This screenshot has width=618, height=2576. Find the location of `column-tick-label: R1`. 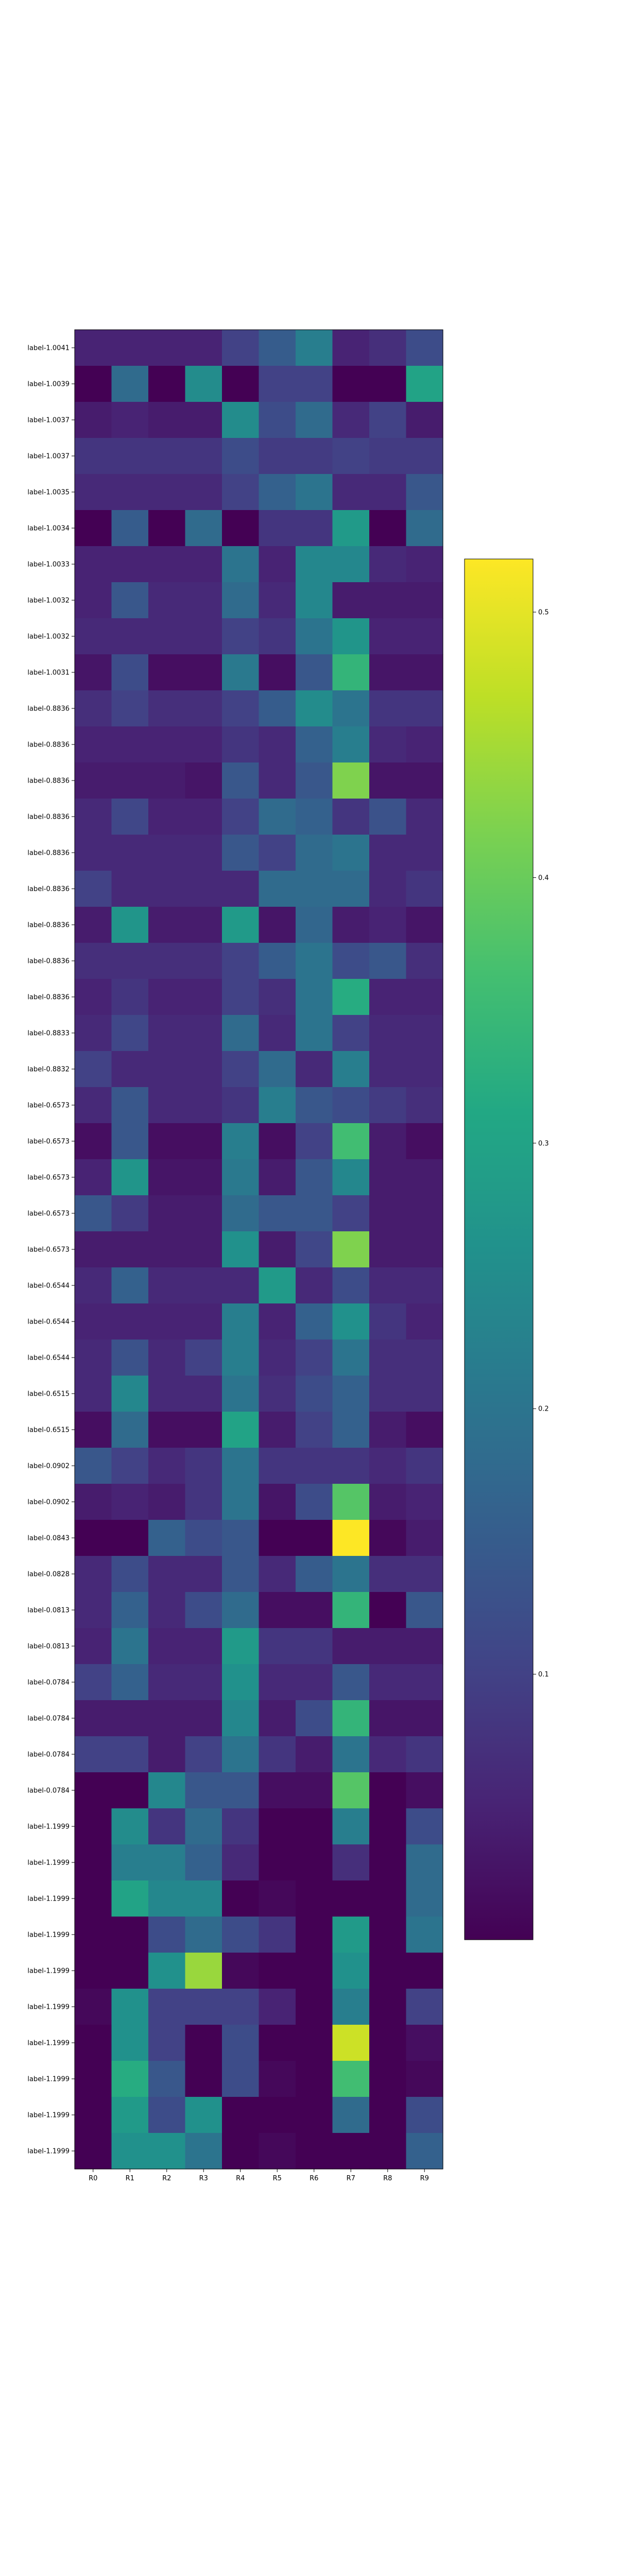

column-tick-label: R1 is located at coordinates (130, 2178).